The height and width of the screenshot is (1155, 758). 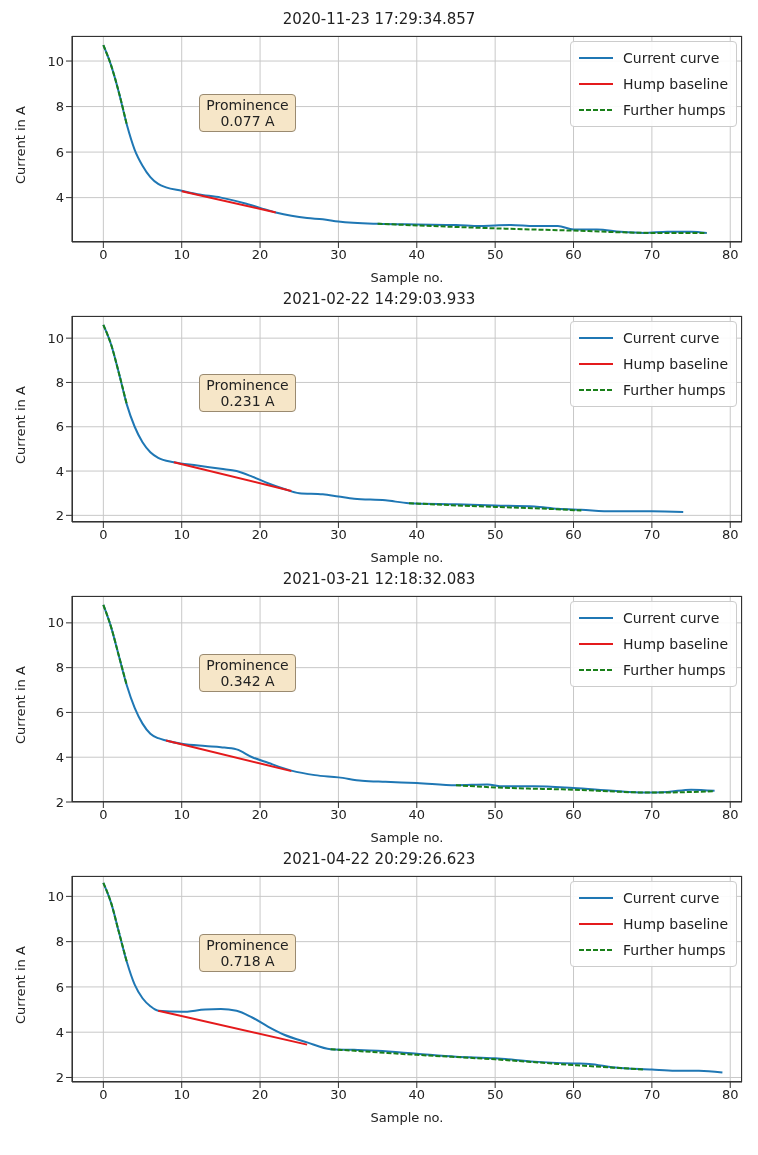 What do you see at coordinates (247, 672) in the screenshot?
I see `annotation: Prominence 0.342 A` at bounding box center [247, 672].